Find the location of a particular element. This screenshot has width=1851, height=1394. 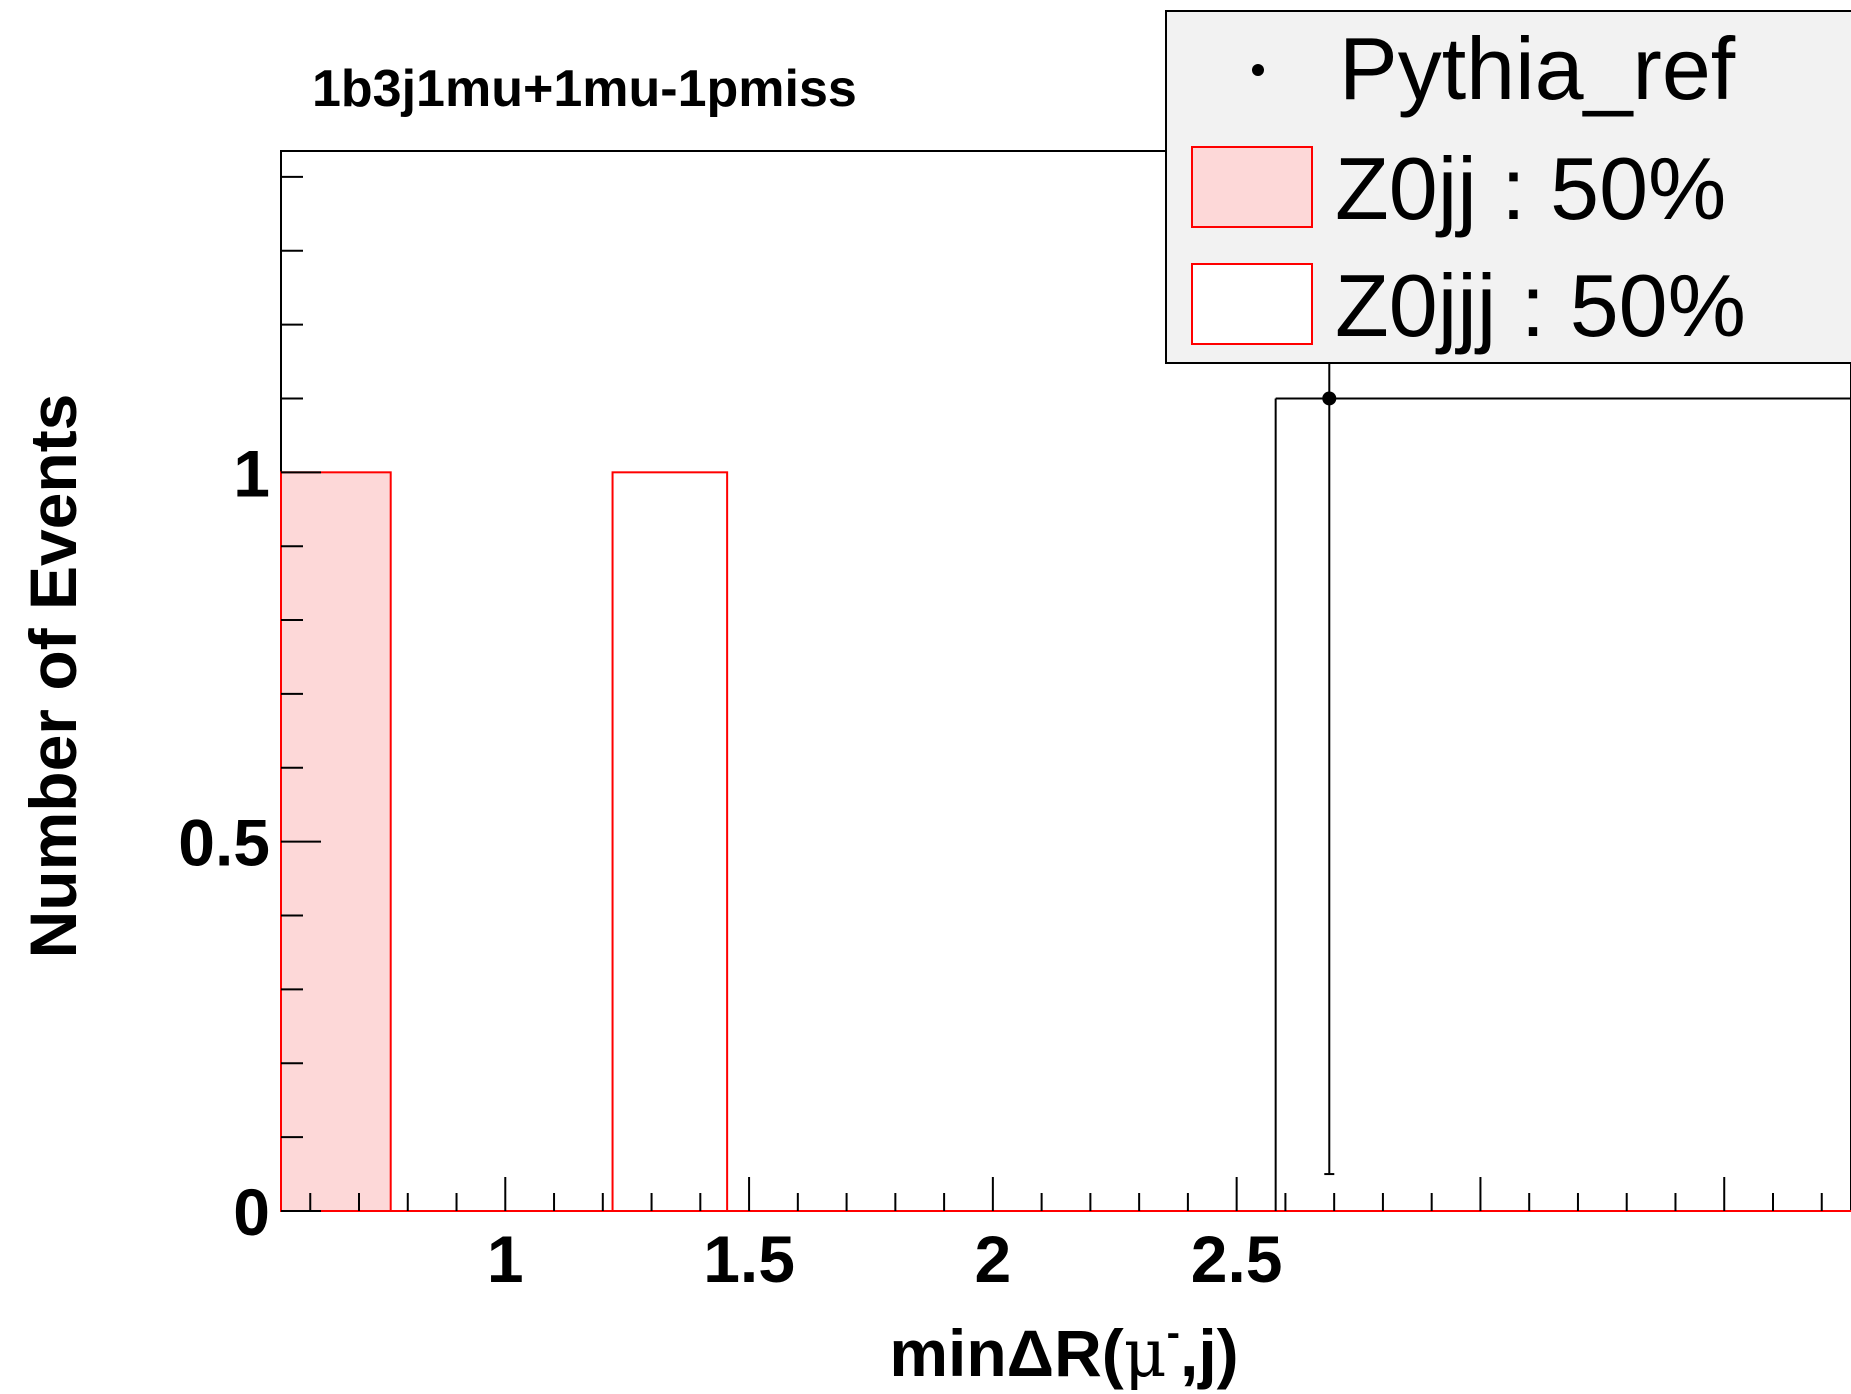

y-tick-label-1: 1 is located at coordinates (251, 473).